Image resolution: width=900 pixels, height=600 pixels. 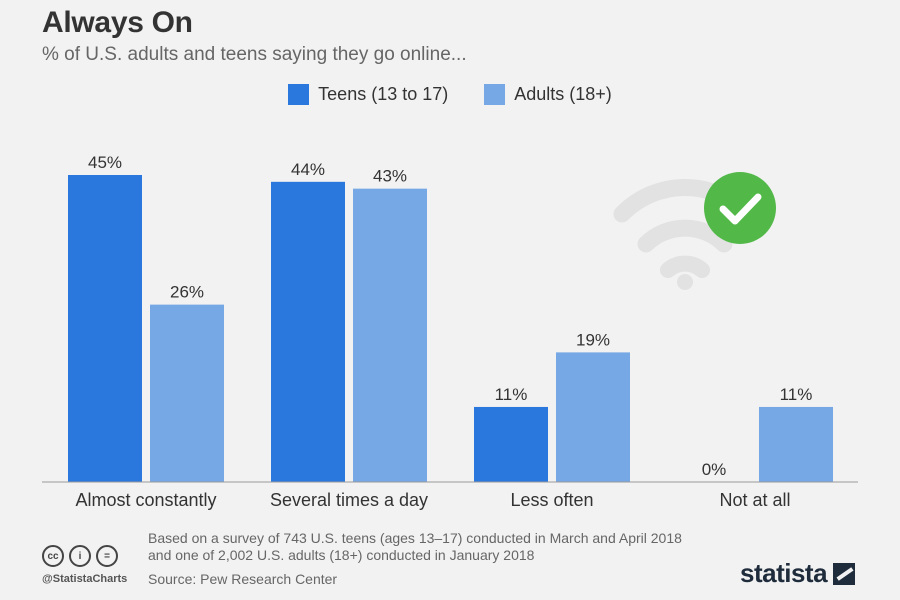 What do you see at coordinates (187, 292) in the screenshot?
I see `data-label-adults-0: 26%` at bounding box center [187, 292].